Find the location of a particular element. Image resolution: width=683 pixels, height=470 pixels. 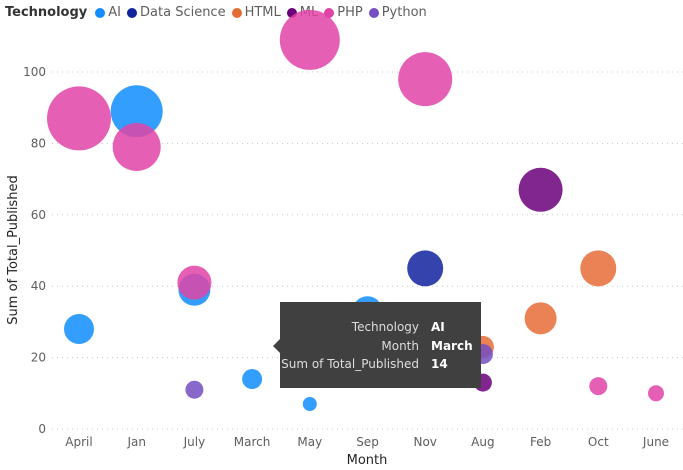

legend-label: AI is located at coordinates (115, 12).